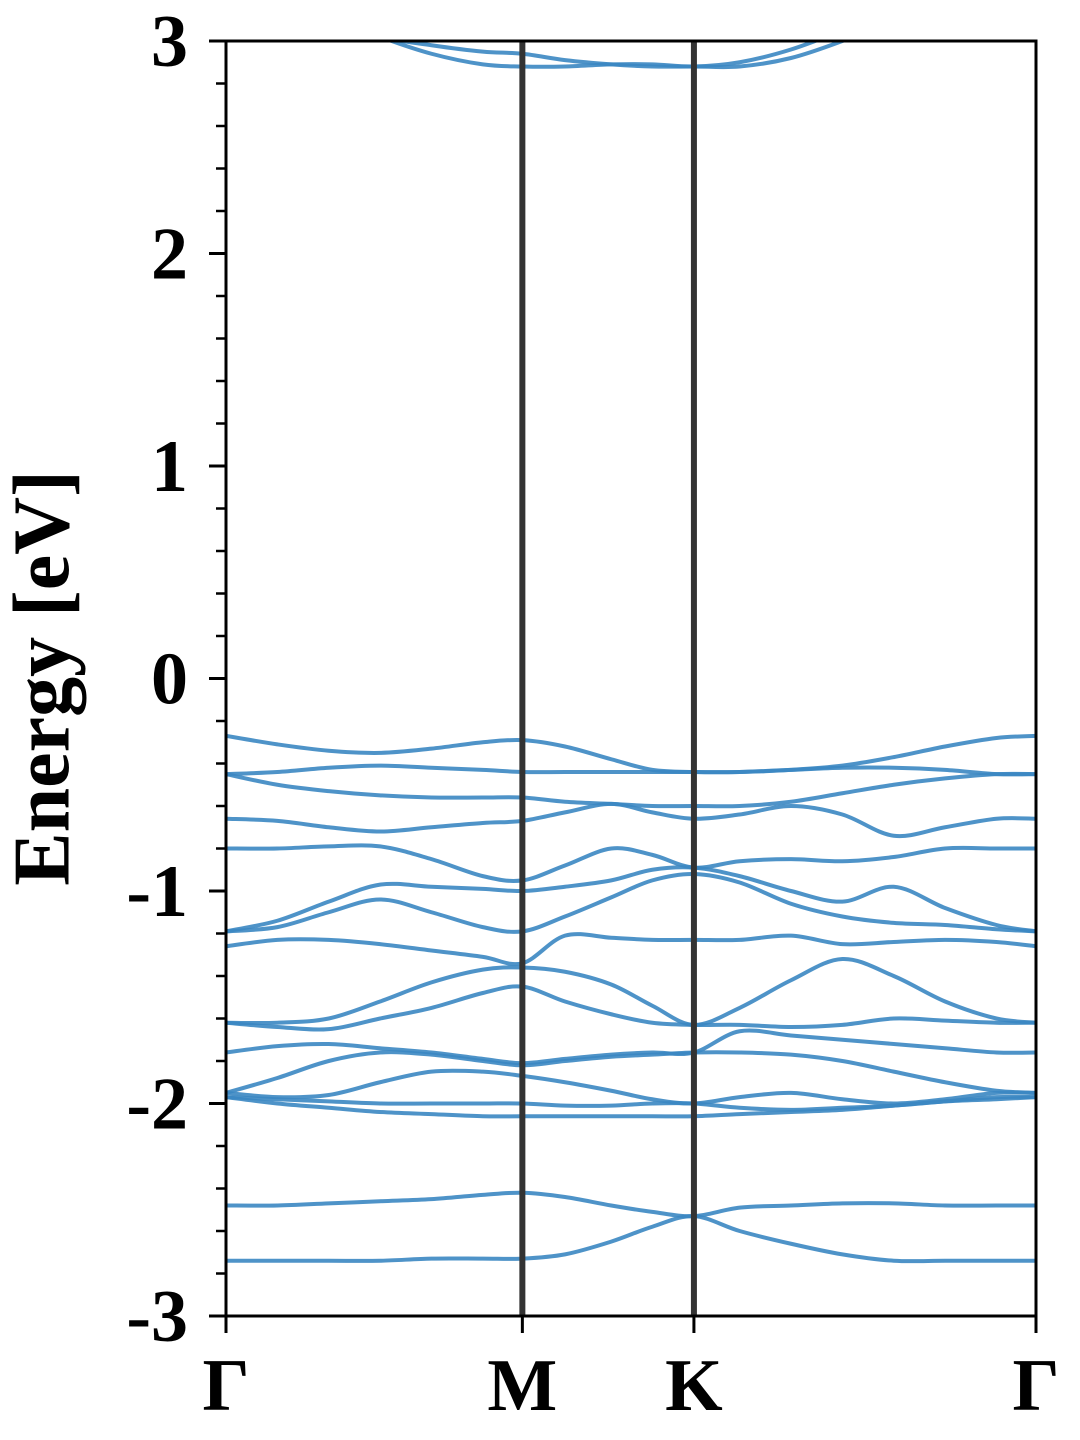 The image size is (1080, 1440). I want to click on y-tick-label: 1, so click(169, 467).